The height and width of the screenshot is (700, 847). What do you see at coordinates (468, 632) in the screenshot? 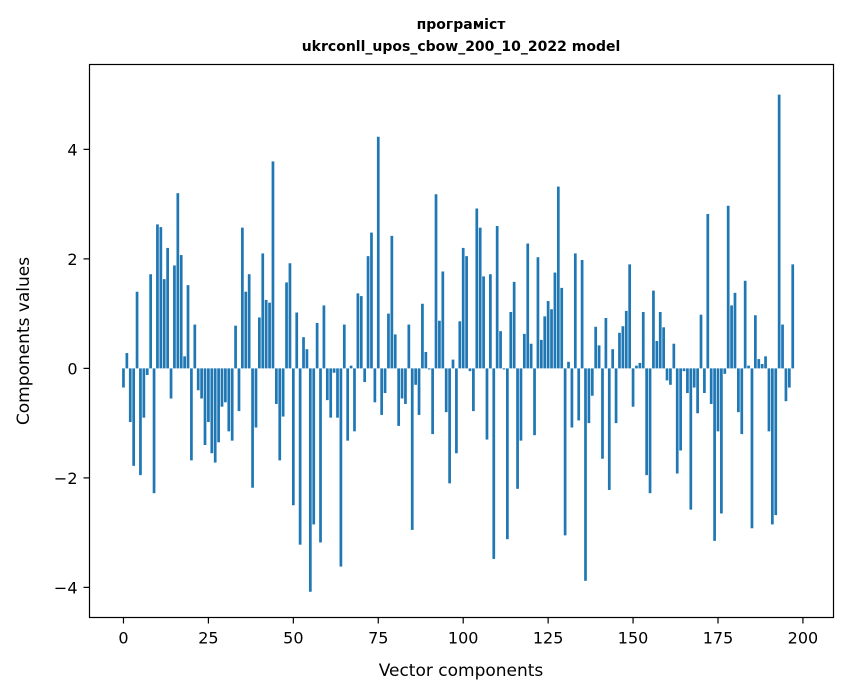
I see `x-axis-ticks: 0 25 50 75 100 125 150 175 200` at bounding box center [468, 632].